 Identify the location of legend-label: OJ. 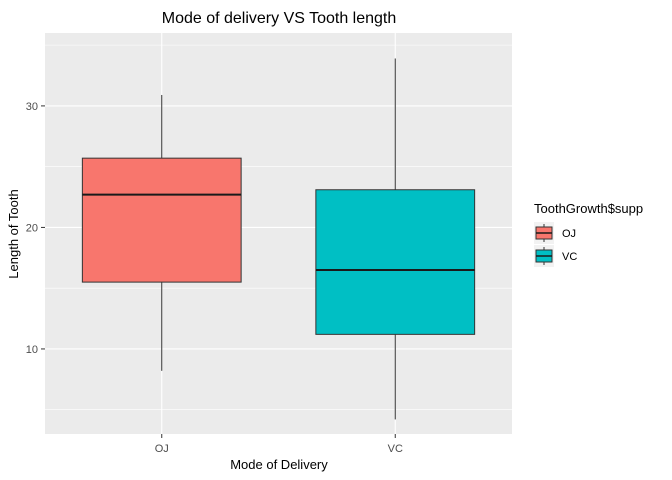
(569, 234).